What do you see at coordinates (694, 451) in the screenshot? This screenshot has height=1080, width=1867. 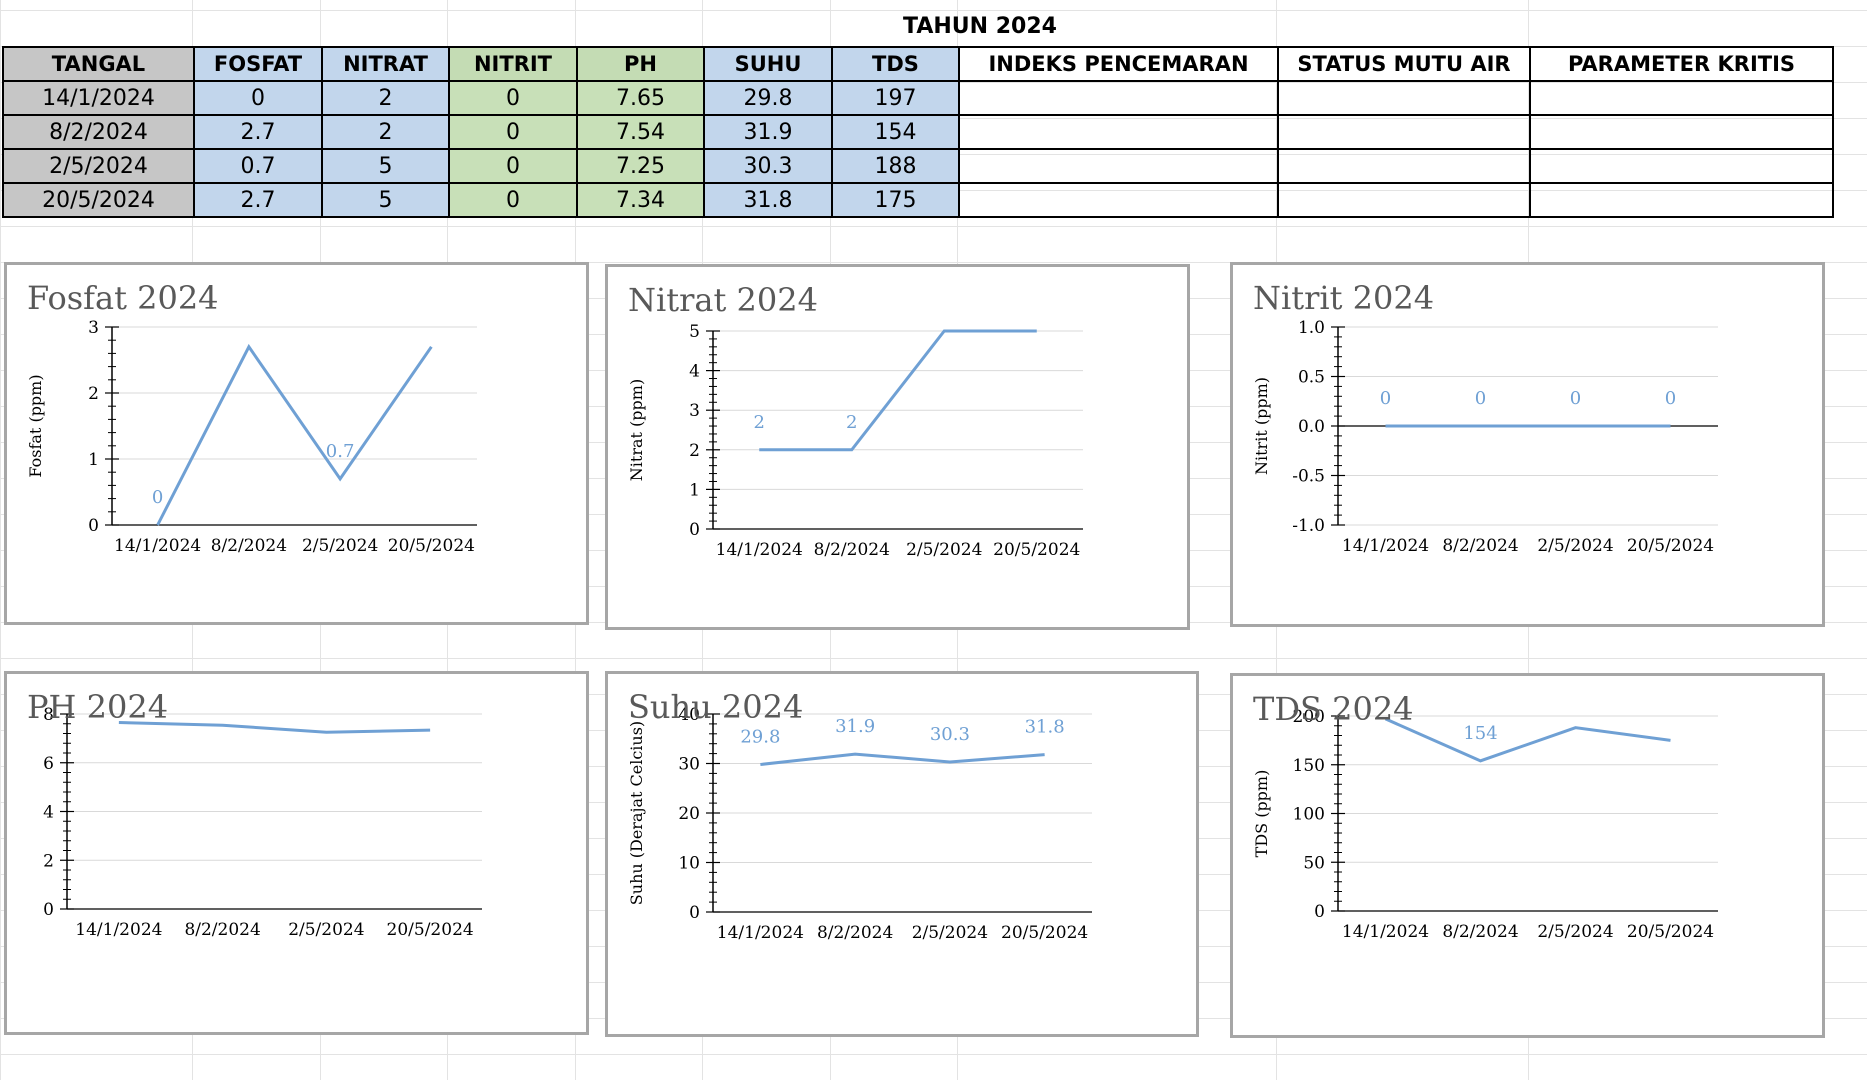 I see `y-tick-label: 2` at bounding box center [694, 451].